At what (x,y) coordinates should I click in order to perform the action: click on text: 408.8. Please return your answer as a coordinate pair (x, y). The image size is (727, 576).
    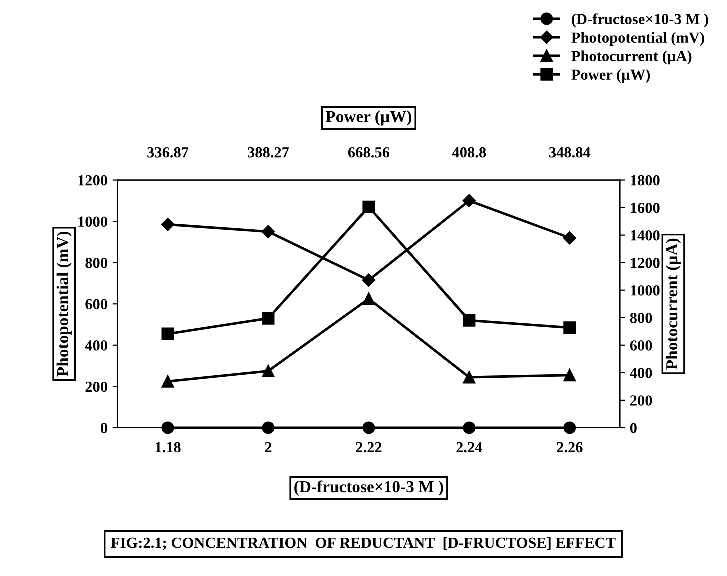
    Looking at the image, I should click on (469, 152).